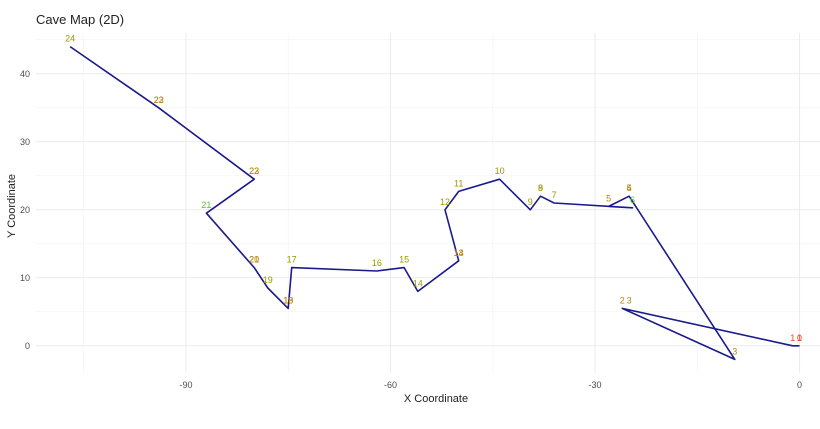 Image resolution: width=820 pixels, height=429 pixels. I want to click on x-tick-label: -90, so click(185, 385).